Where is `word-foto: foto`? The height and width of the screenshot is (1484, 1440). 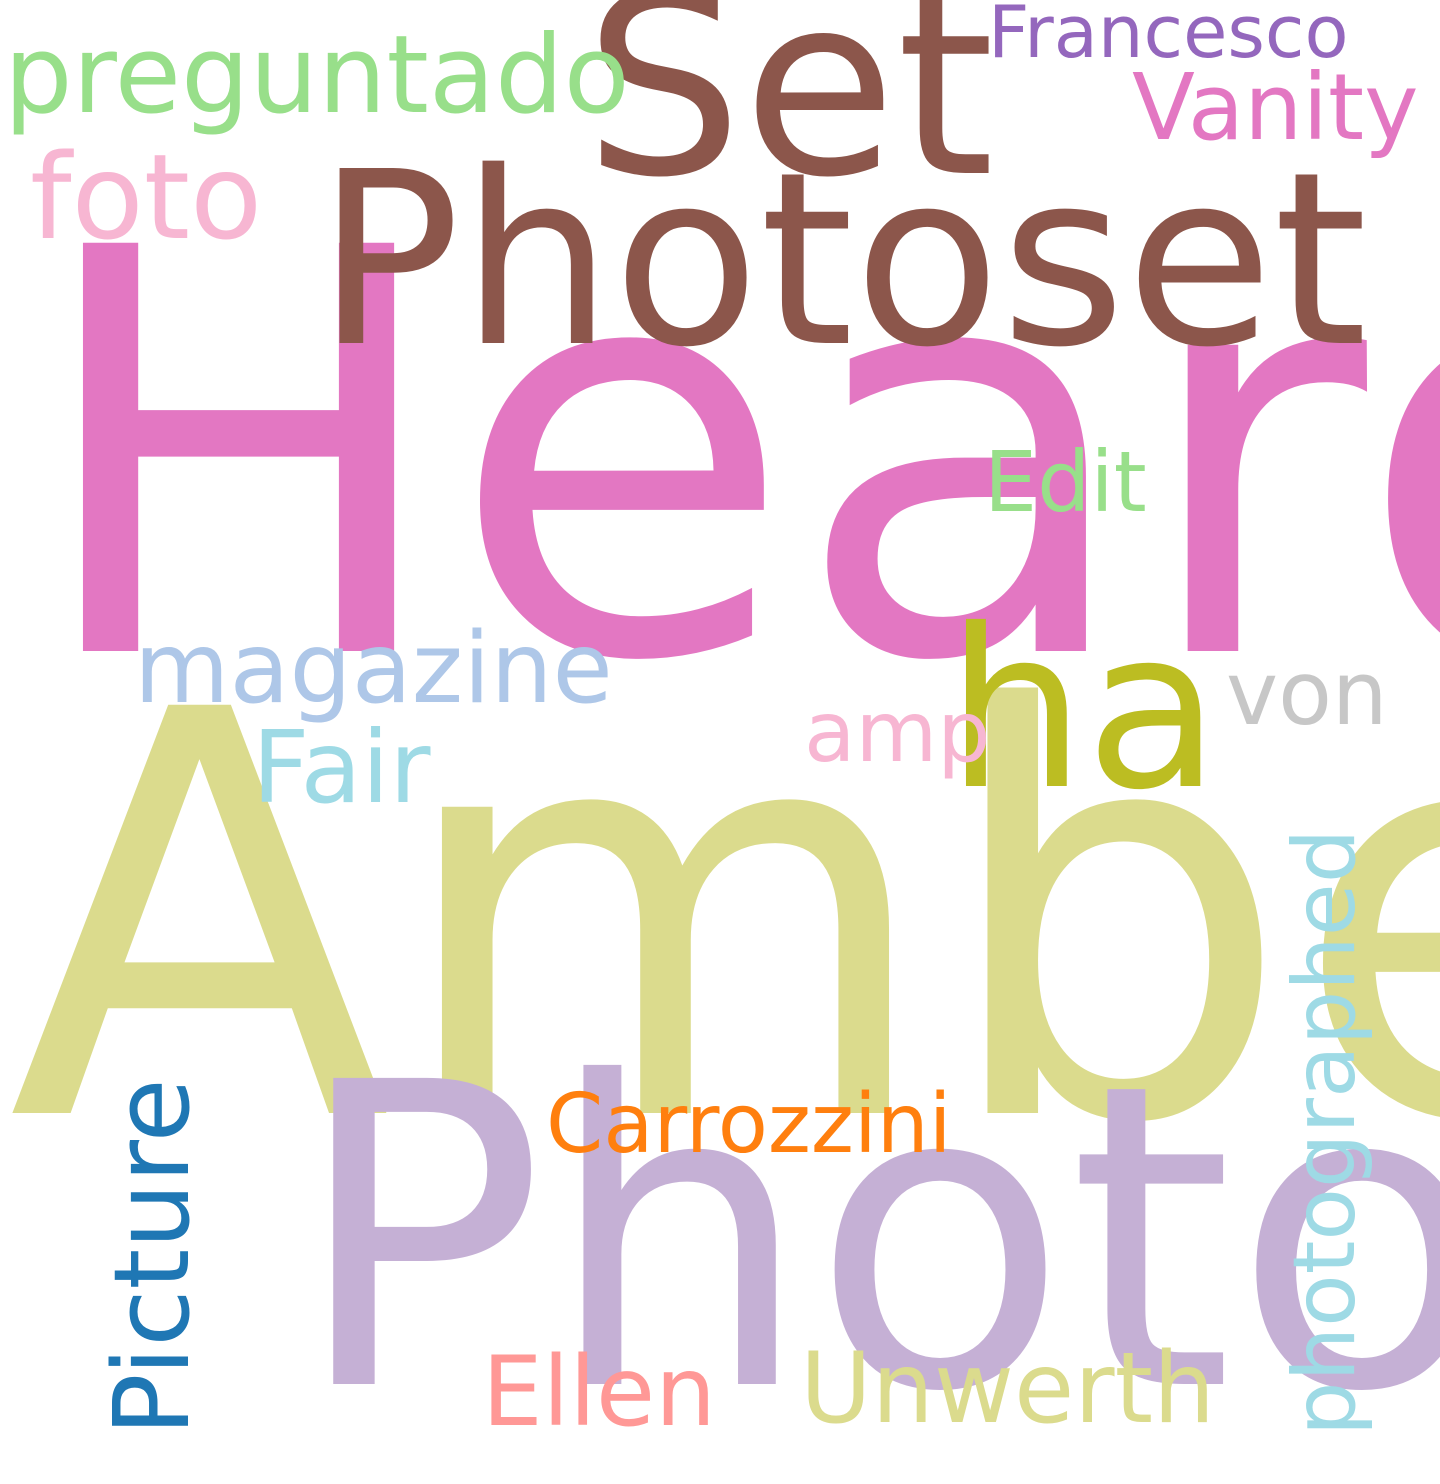
word-foto: foto is located at coordinates (146, 197).